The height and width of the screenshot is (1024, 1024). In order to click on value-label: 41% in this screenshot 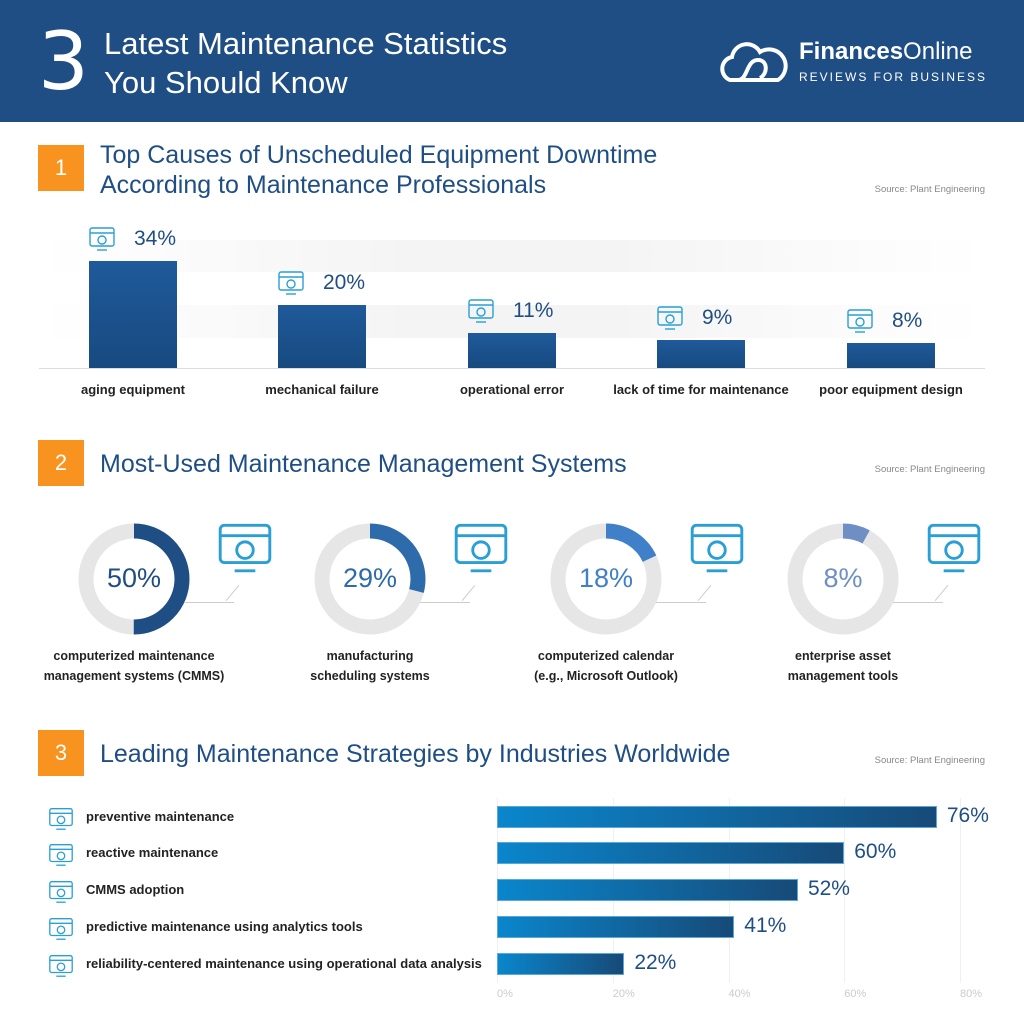, I will do `click(765, 925)`.